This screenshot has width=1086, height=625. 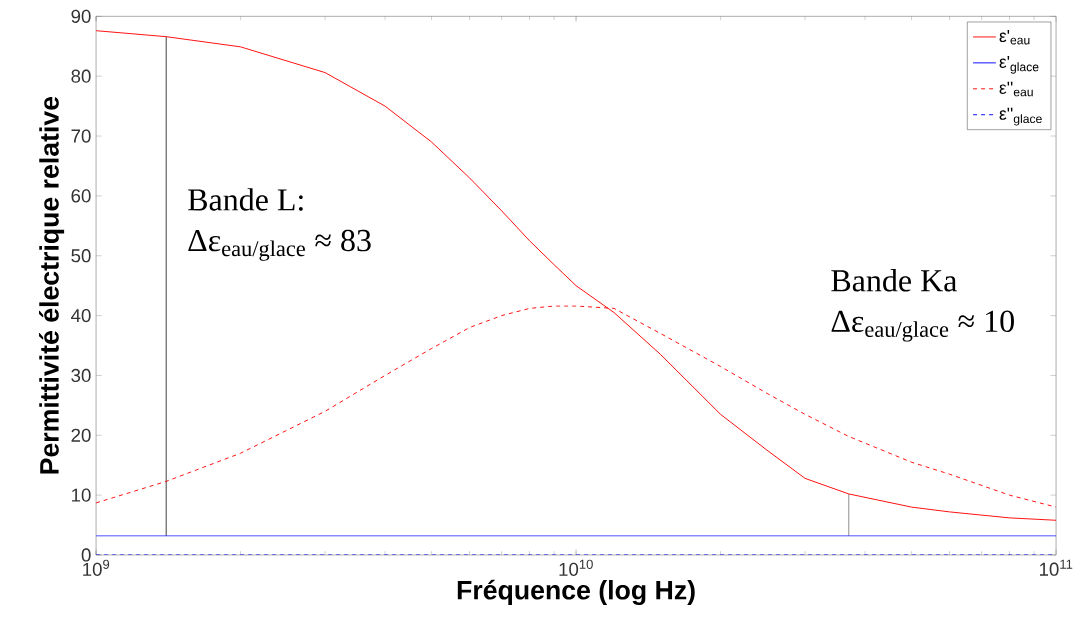 I want to click on y-tick-label: 0, so click(x=86, y=555).